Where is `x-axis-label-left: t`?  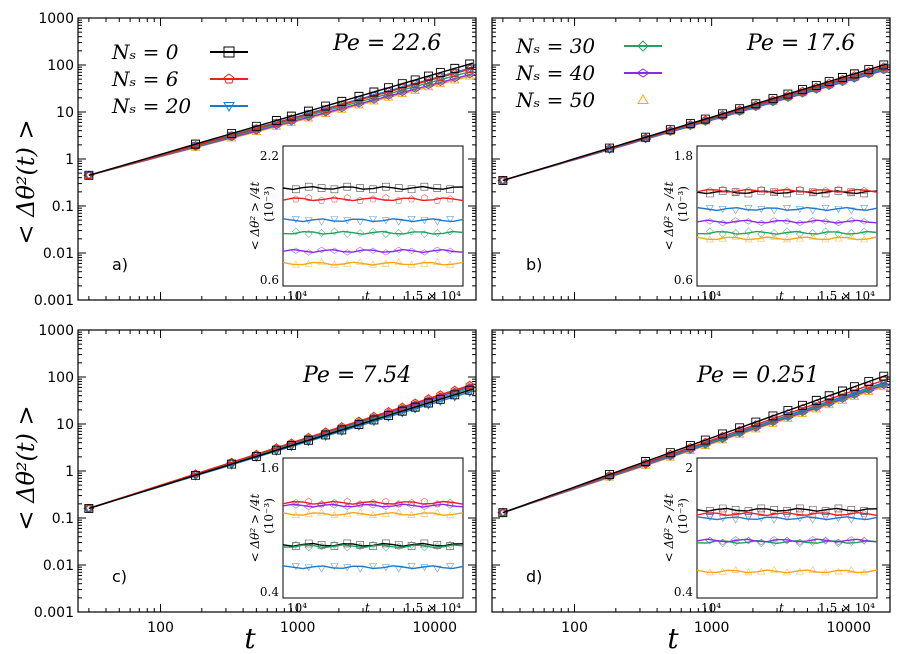 x-axis-label-left: t is located at coordinates (250, 638).